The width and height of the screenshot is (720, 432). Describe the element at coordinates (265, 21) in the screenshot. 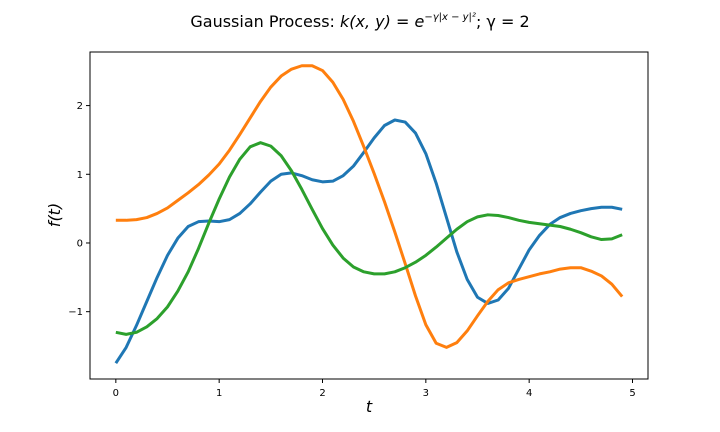

I see `chart-title-main: Gaussian Process:` at that location.